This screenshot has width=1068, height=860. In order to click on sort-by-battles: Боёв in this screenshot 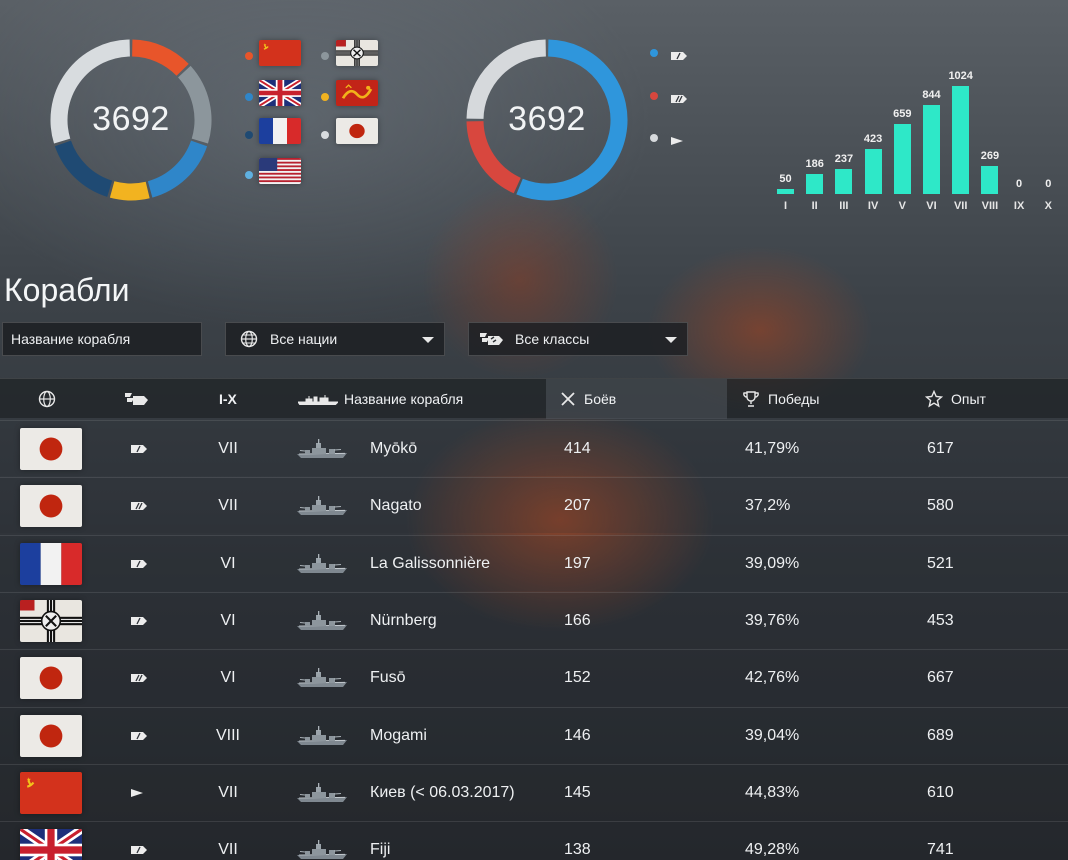, I will do `click(636, 399)`.